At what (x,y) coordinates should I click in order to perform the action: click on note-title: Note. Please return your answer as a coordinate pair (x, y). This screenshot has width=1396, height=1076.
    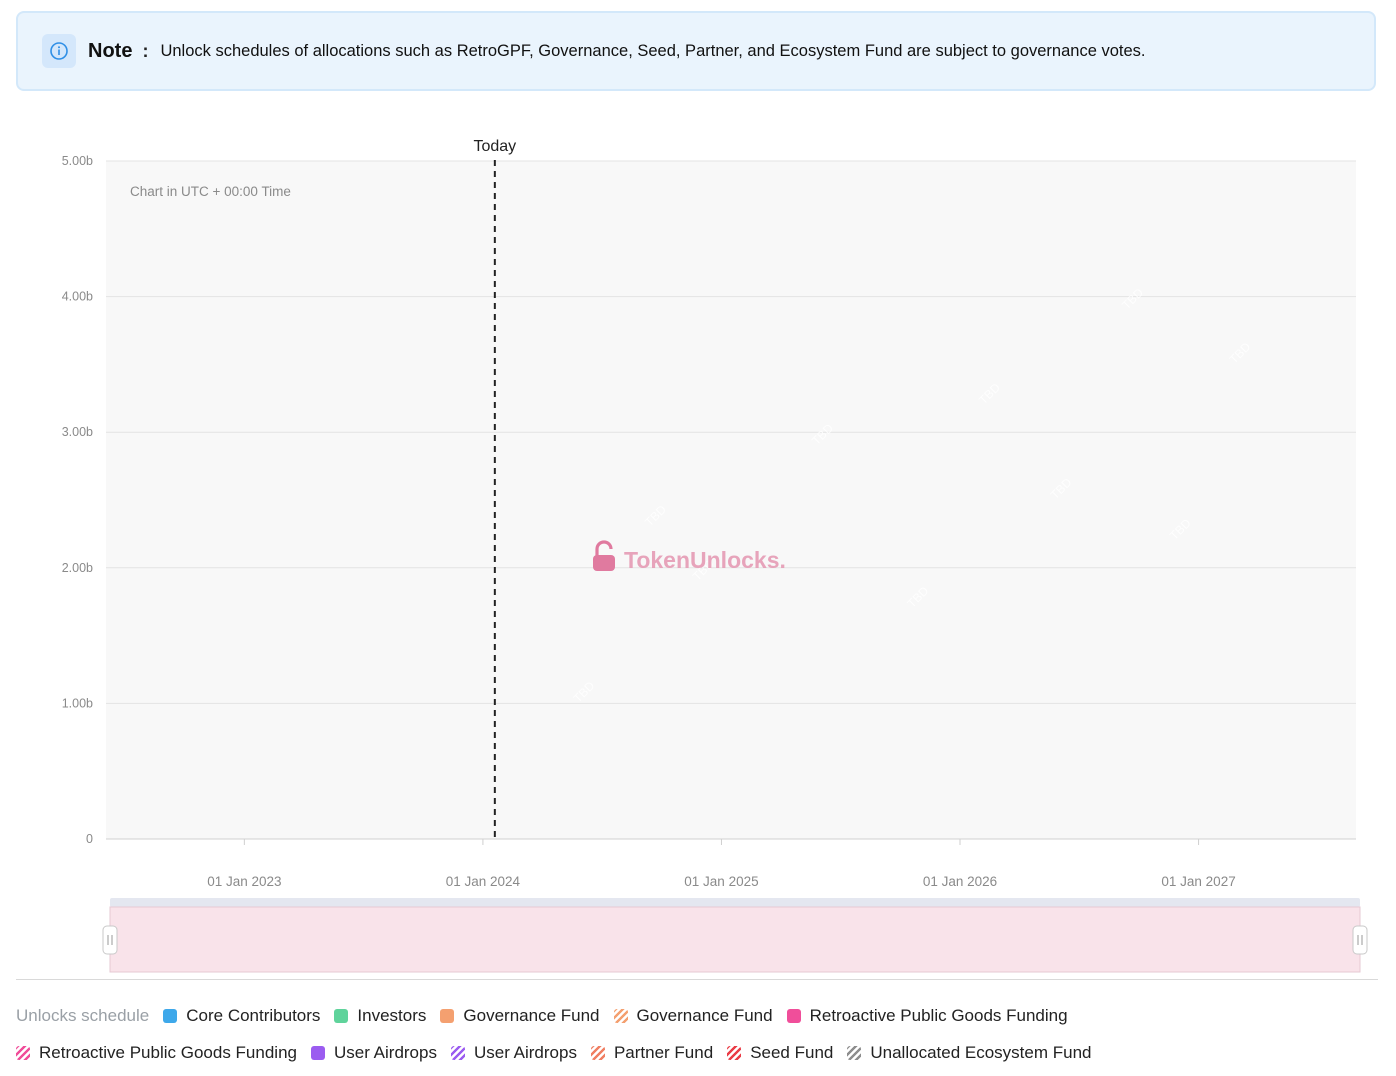
    Looking at the image, I should click on (110, 50).